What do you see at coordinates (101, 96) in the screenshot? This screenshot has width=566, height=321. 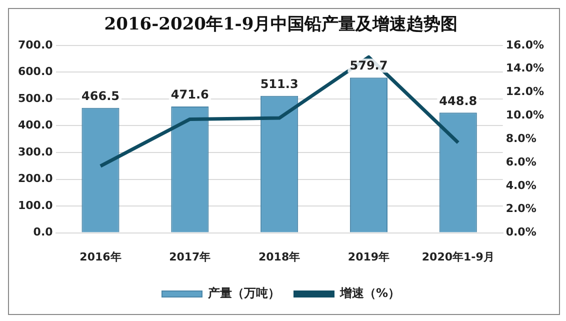 I see `data-label: 466.5` at bounding box center [101, 96].